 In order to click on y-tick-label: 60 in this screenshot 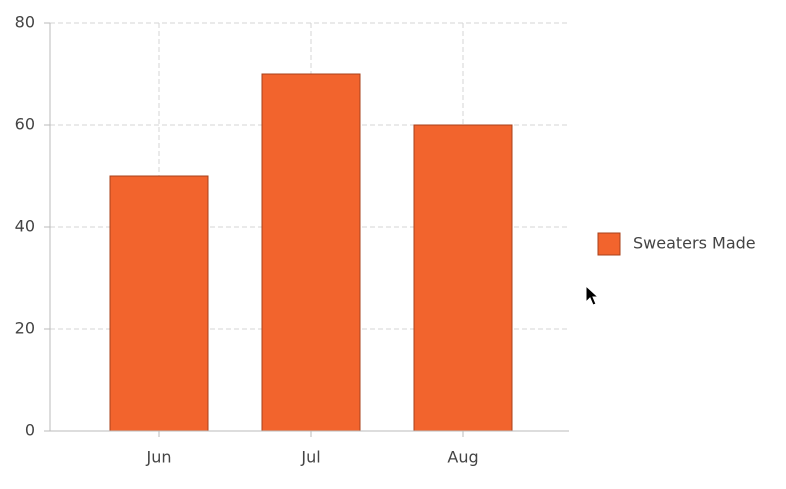, I will do `click(25, 124)`.